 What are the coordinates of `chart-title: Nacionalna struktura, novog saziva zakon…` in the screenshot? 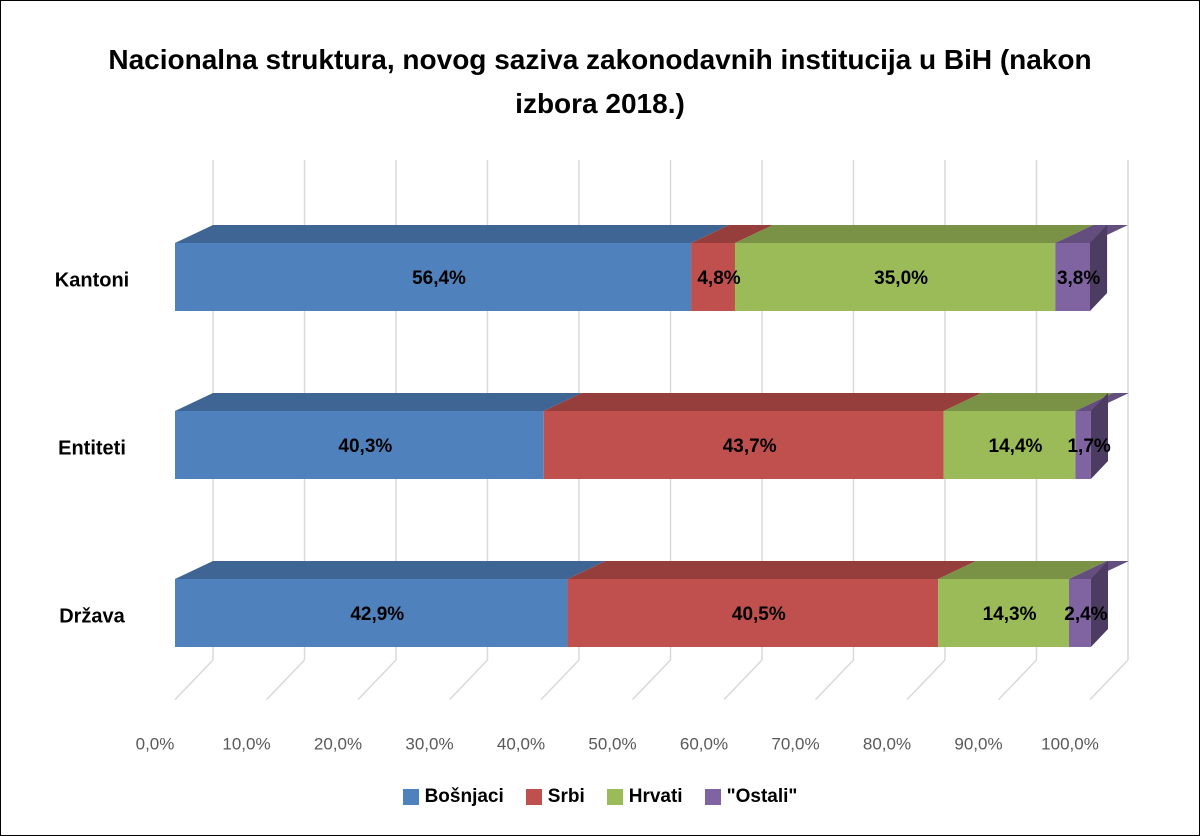 It's located at (600, 81).